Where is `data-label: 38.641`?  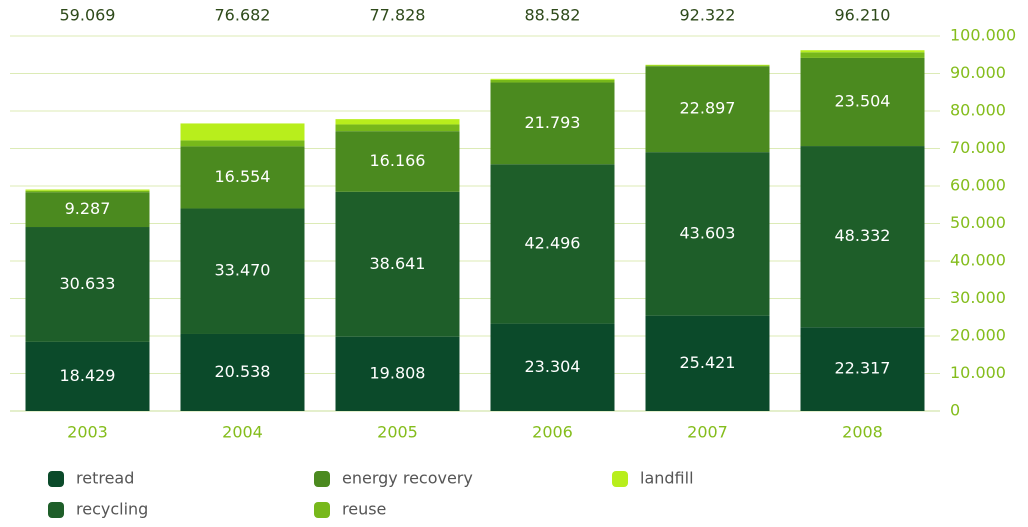 data-label: 38.641 is located at coordinates (398, 263).